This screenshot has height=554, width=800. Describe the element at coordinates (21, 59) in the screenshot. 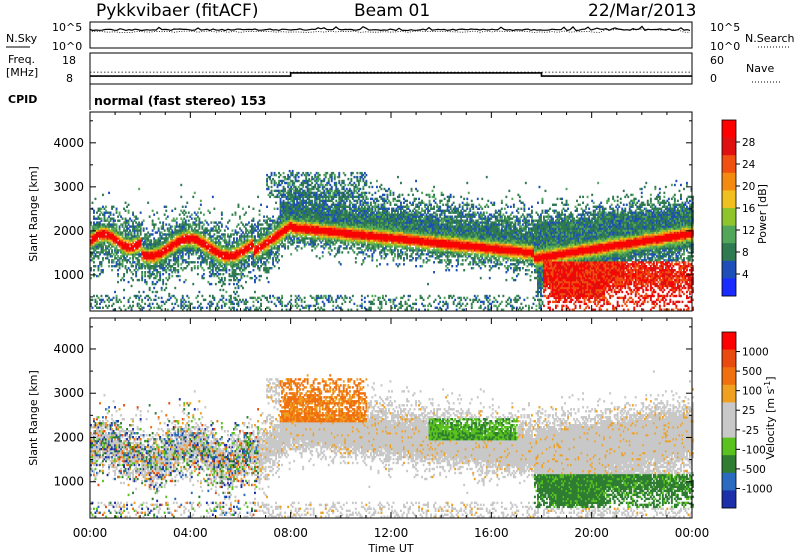

I see `freq-label: Freq.` at that location.